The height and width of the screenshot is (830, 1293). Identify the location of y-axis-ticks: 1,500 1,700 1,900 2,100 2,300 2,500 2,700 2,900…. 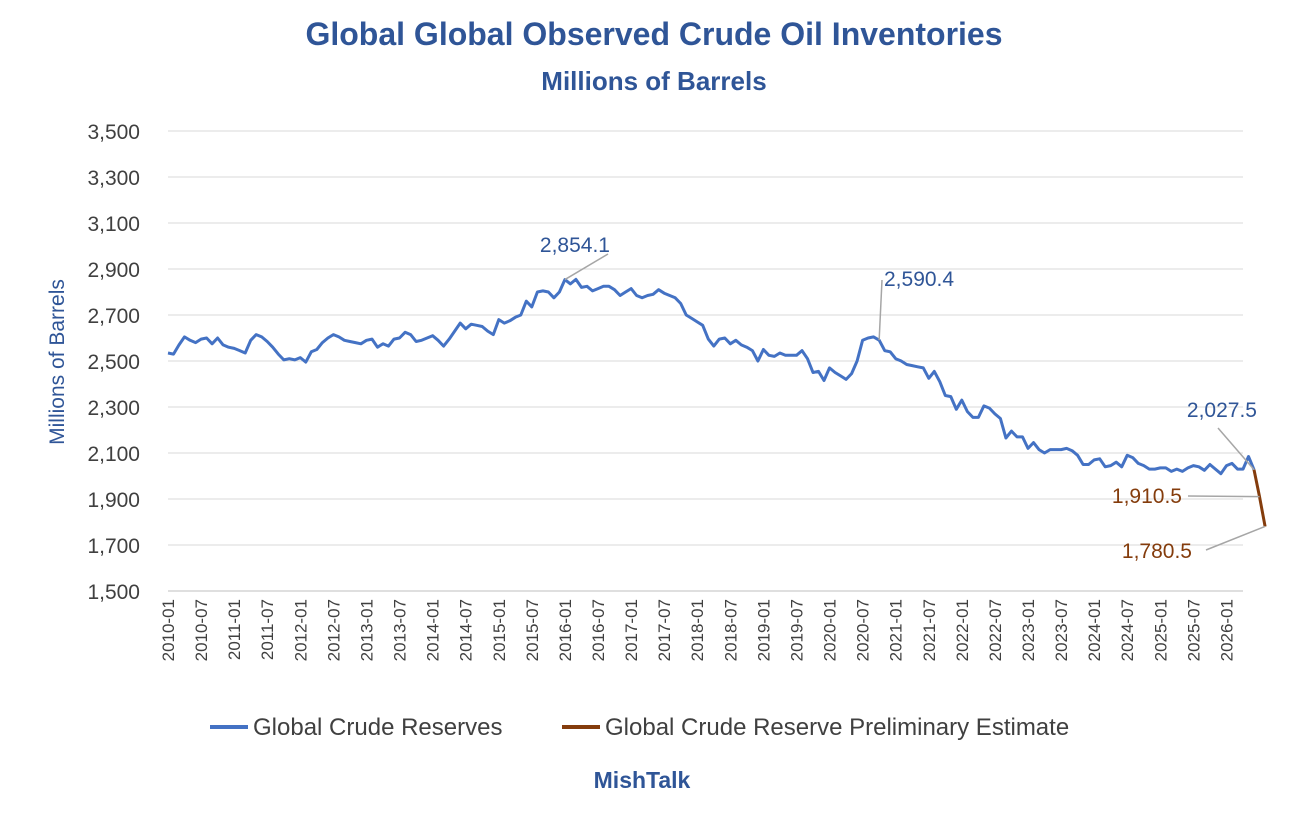
(113, 362).